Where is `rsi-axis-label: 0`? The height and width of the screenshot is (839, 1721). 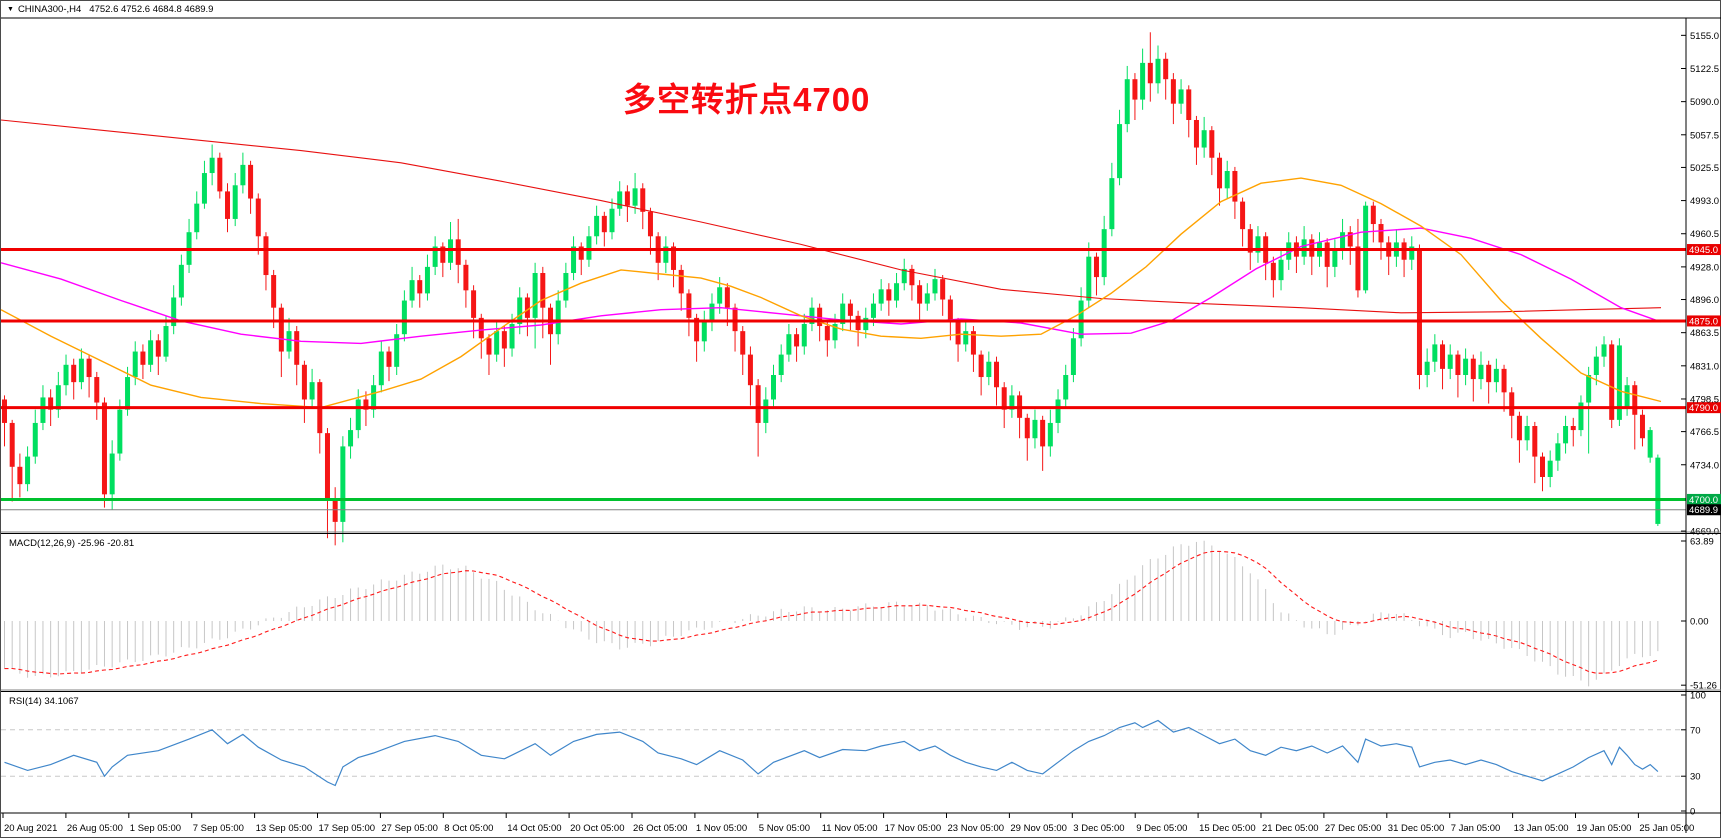 rsi-axis-label: 0 is located at coordinates (1692, 812).